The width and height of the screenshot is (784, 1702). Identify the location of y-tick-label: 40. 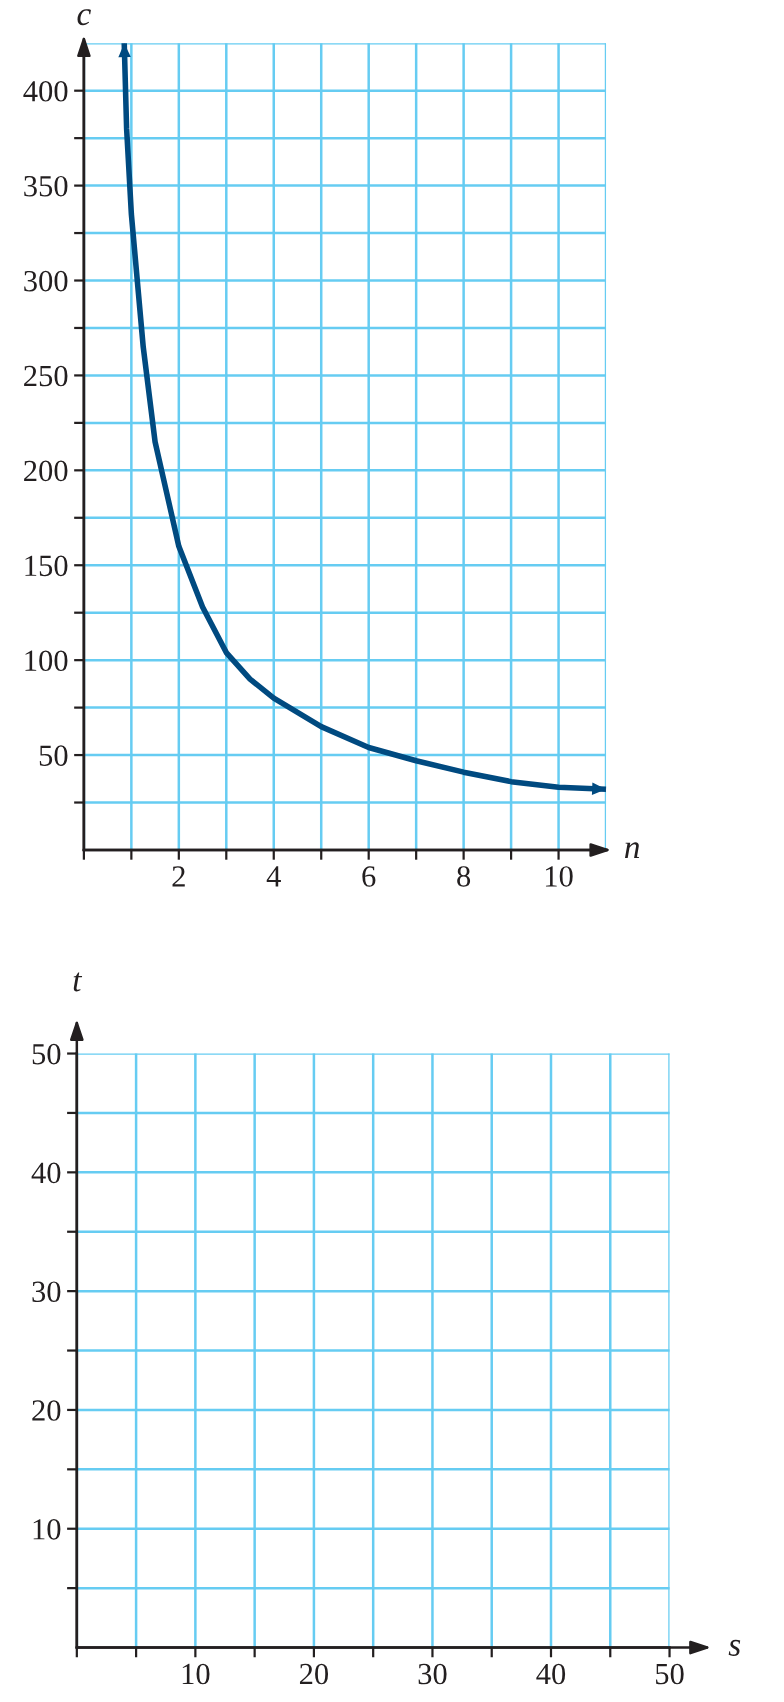
(46, 1173).